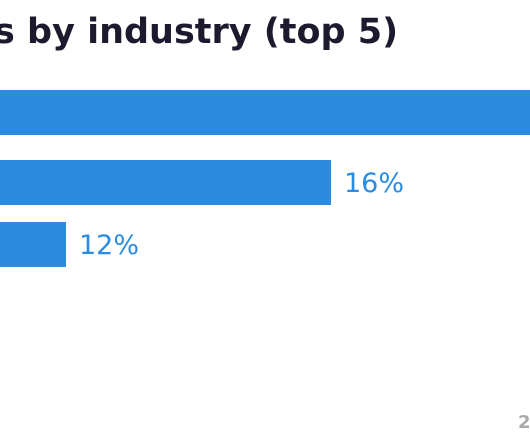 The width and height of the screenshot is (530, 442). Describe the element at coordinates (109, 245) in the screenshot. I see `value-label: 12%` at that location.